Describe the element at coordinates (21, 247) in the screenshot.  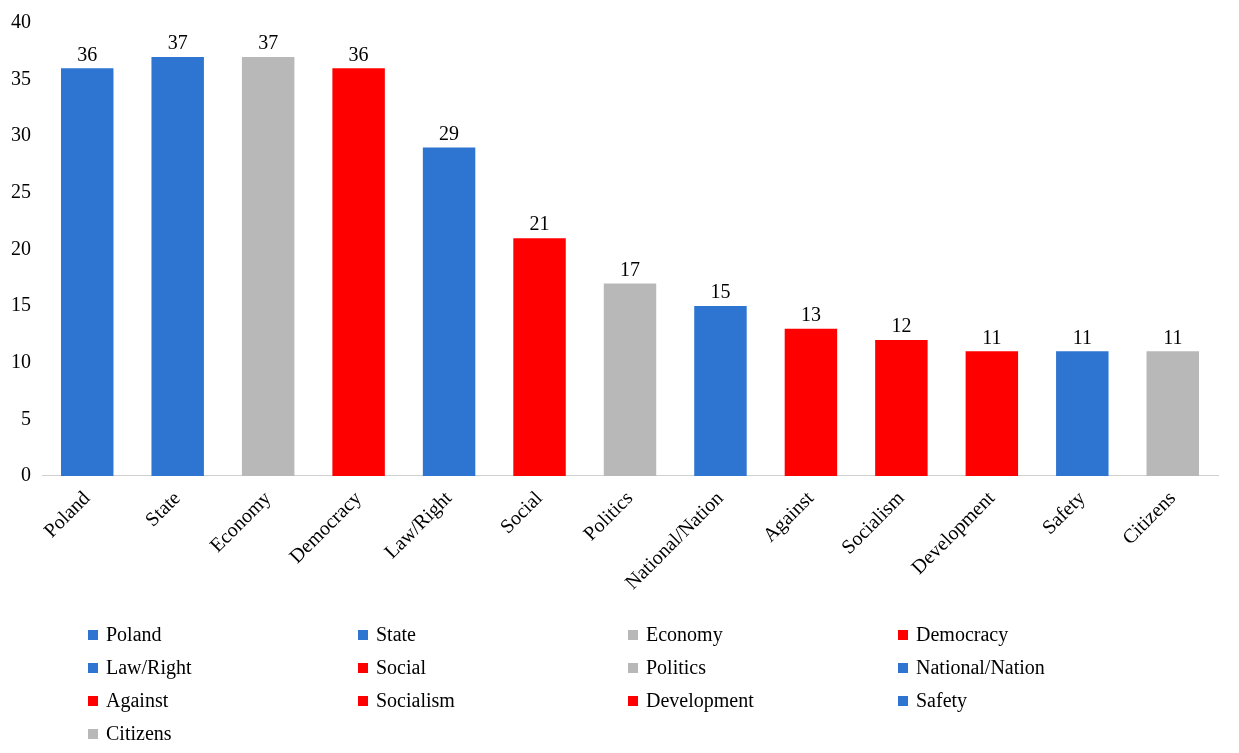
I see `y-tick-label: 20` at that location.